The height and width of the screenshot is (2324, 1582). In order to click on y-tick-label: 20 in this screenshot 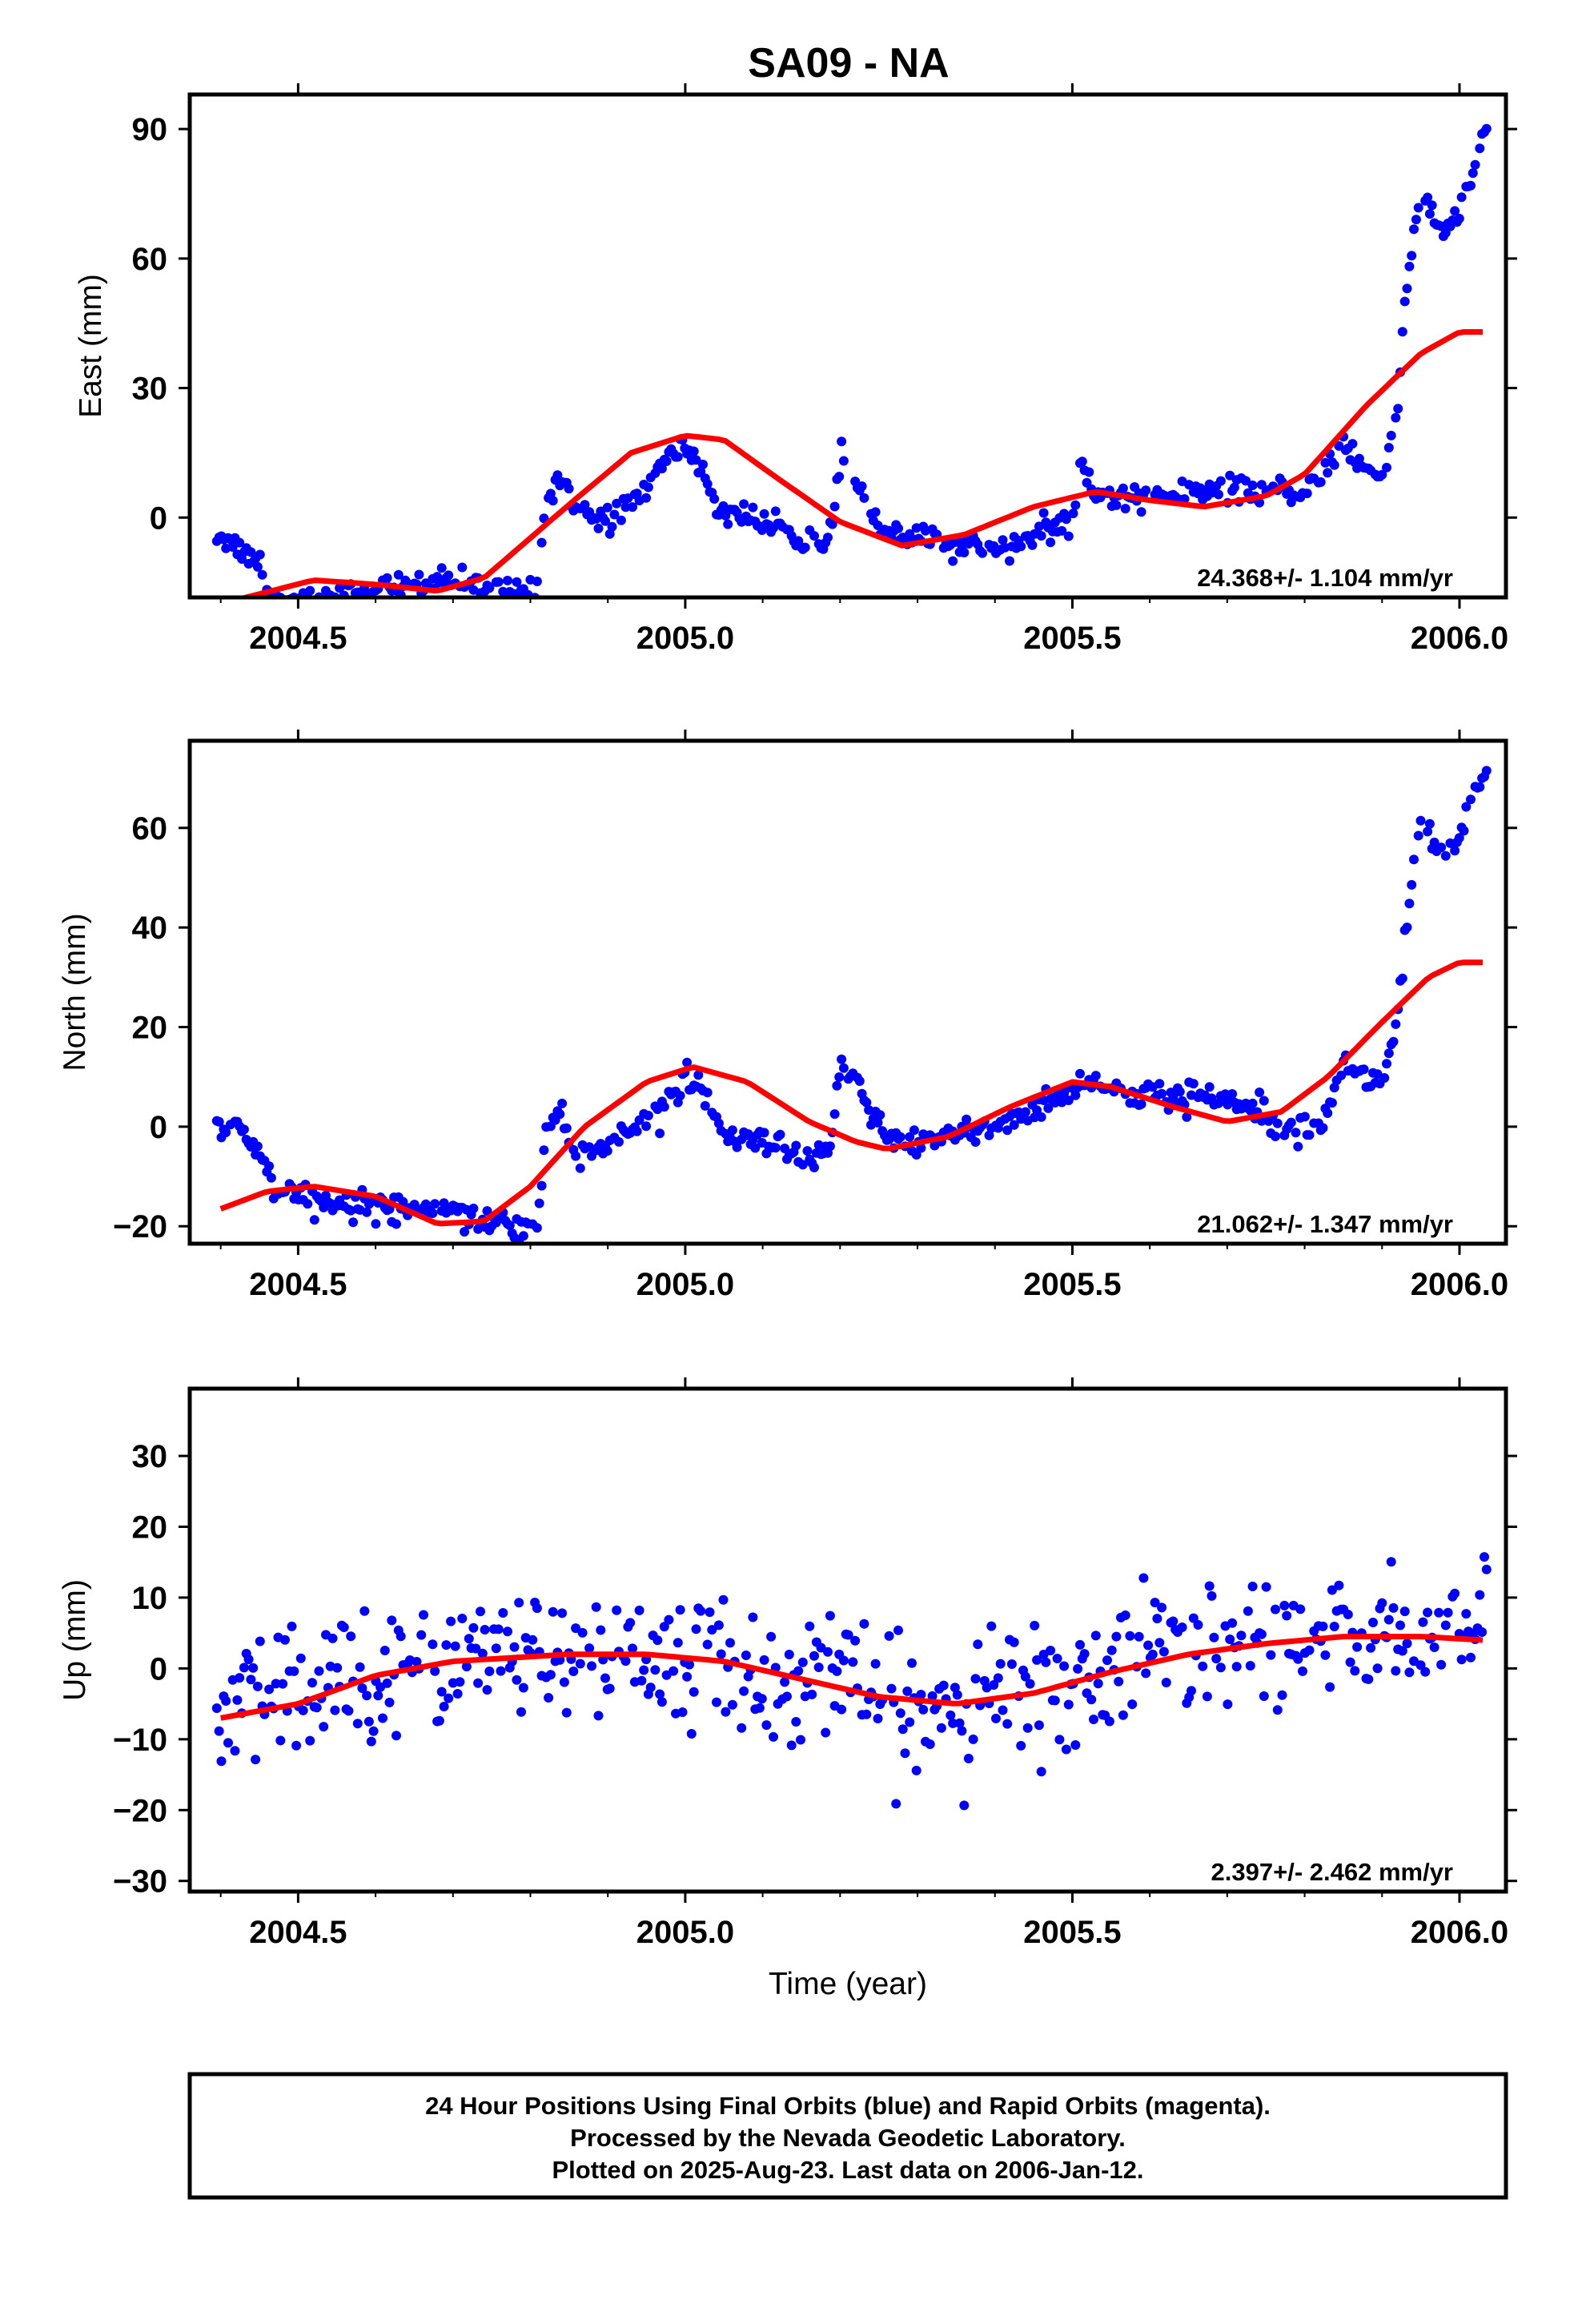, I will do `click(150, 1527)`.